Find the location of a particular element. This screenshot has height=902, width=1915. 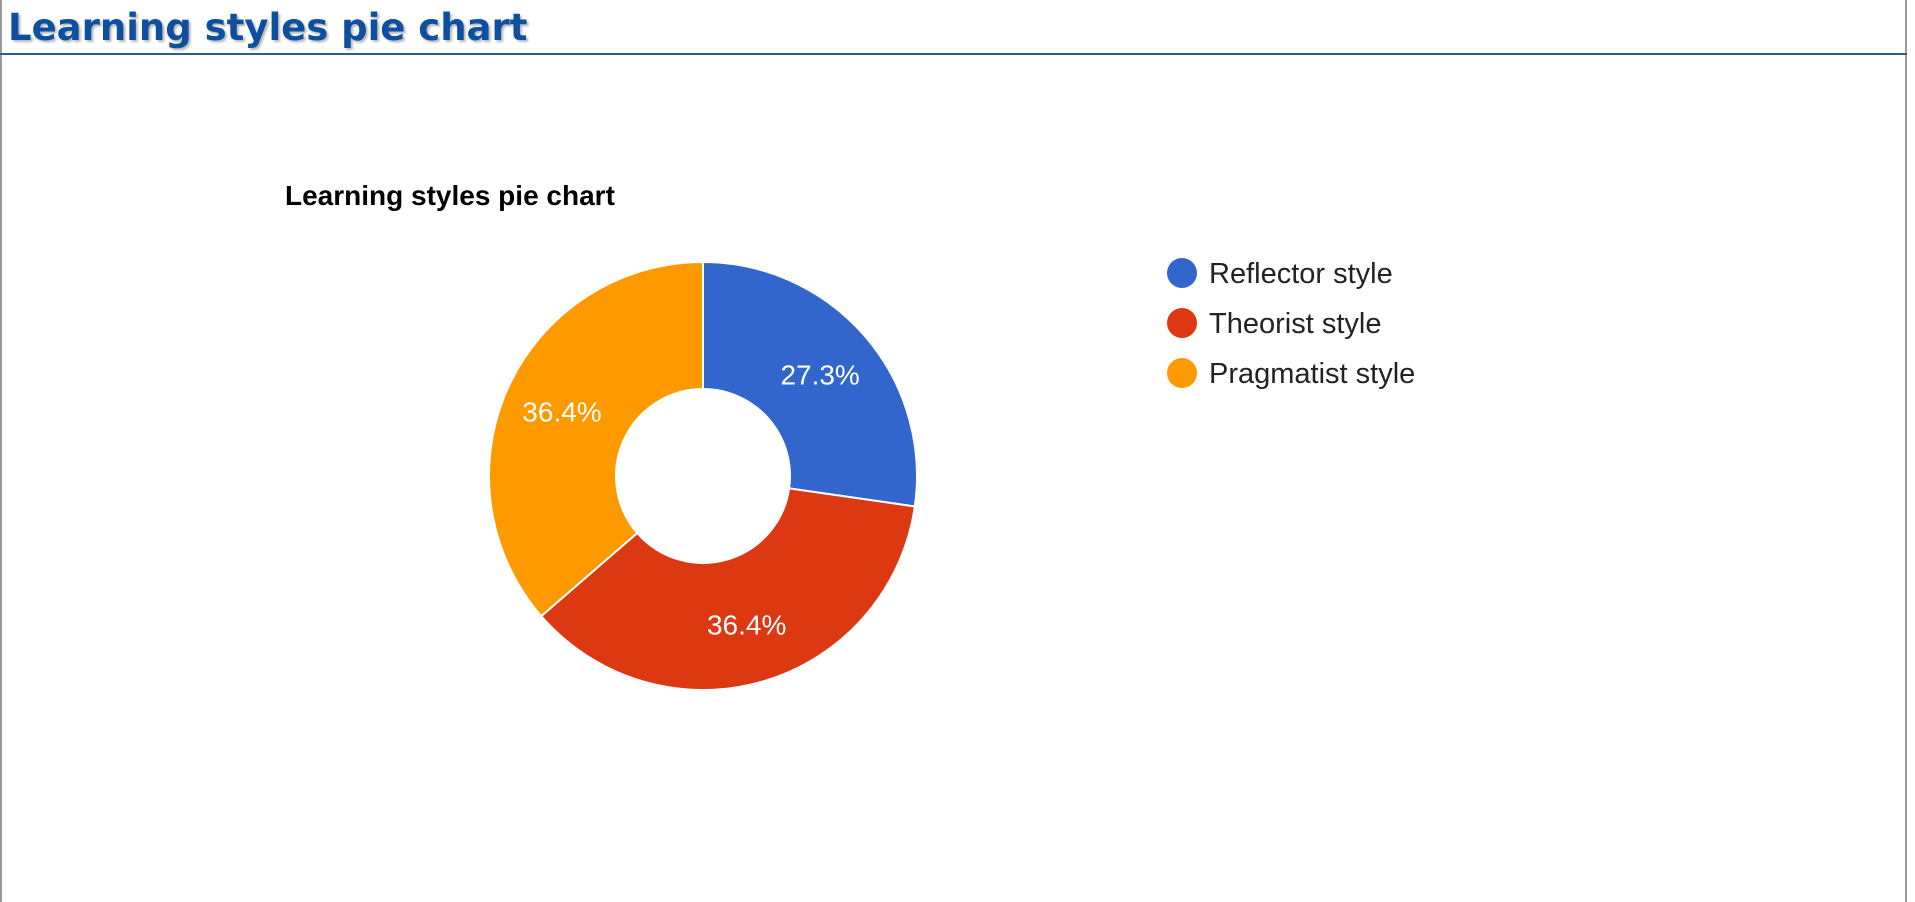

pie-slice-theorist-style is located at coordinates (727, 589).